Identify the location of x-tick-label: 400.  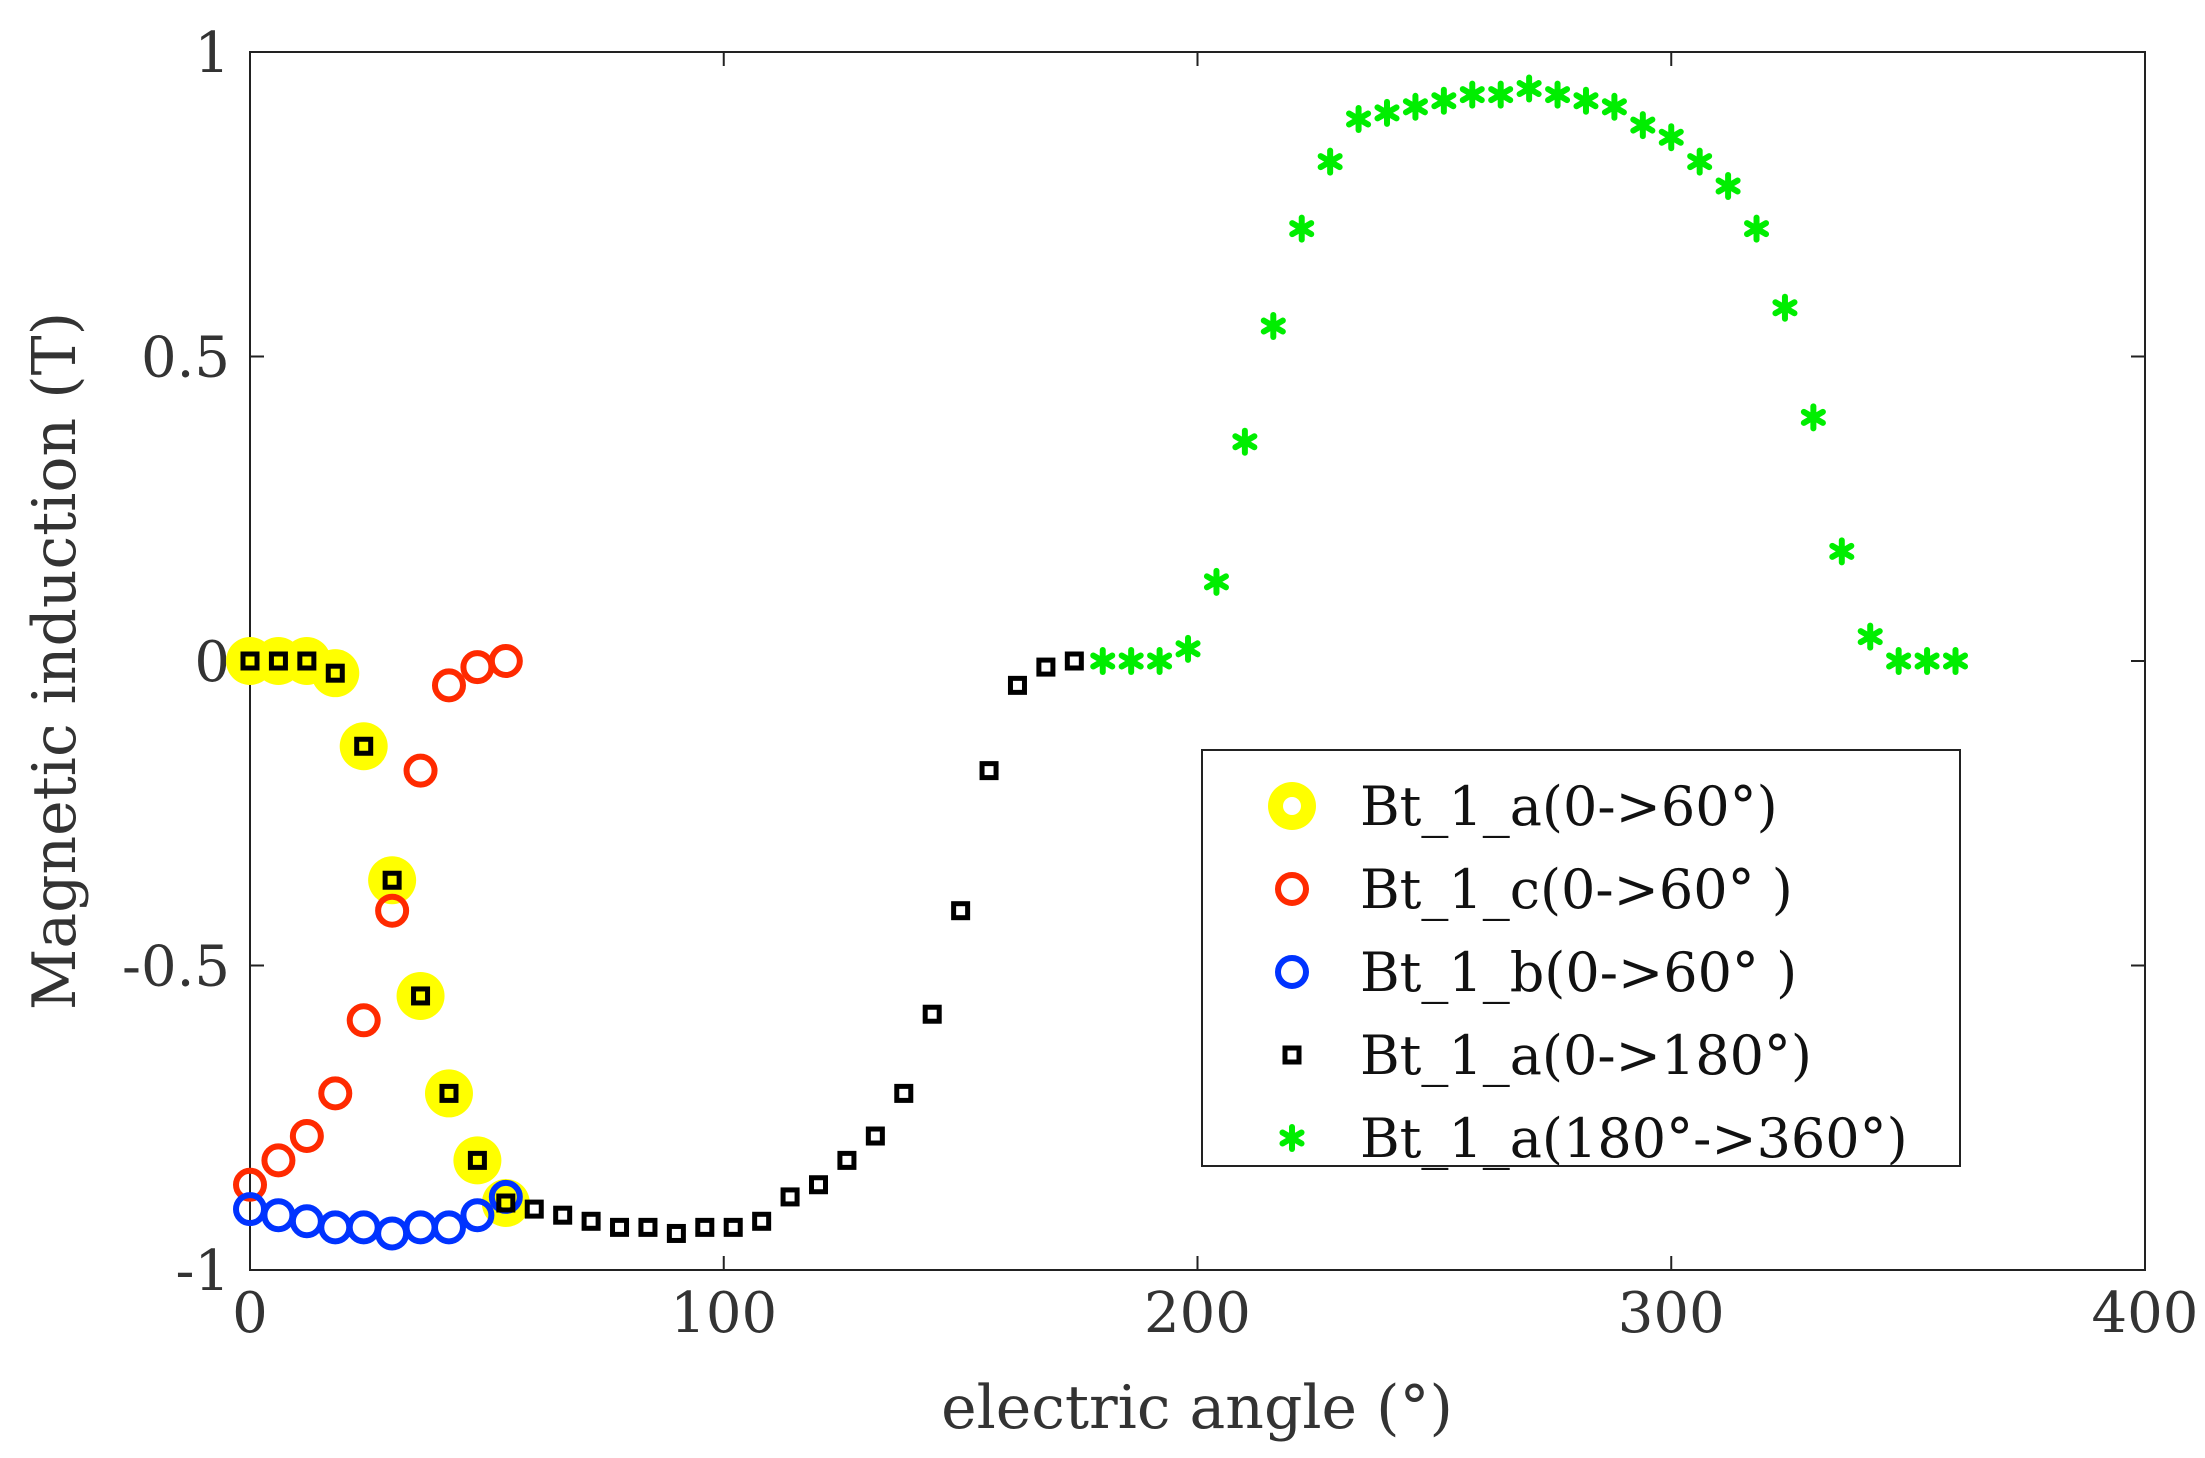
(2145, 1313).